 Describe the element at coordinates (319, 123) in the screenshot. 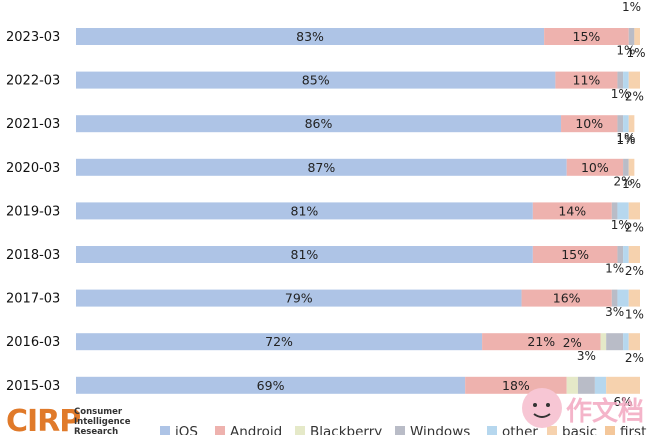

I see `data-label: 86%` at that location.